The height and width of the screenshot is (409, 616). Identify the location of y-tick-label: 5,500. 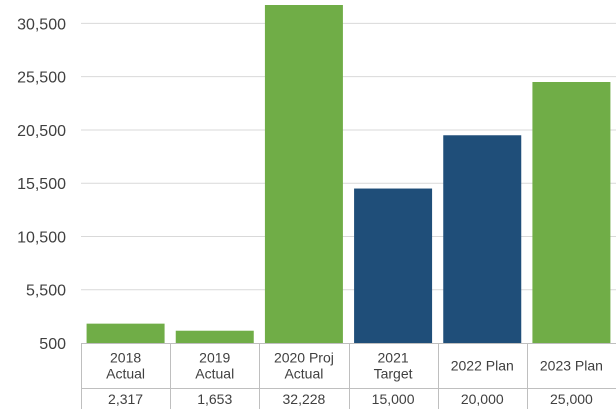
(46, 291).